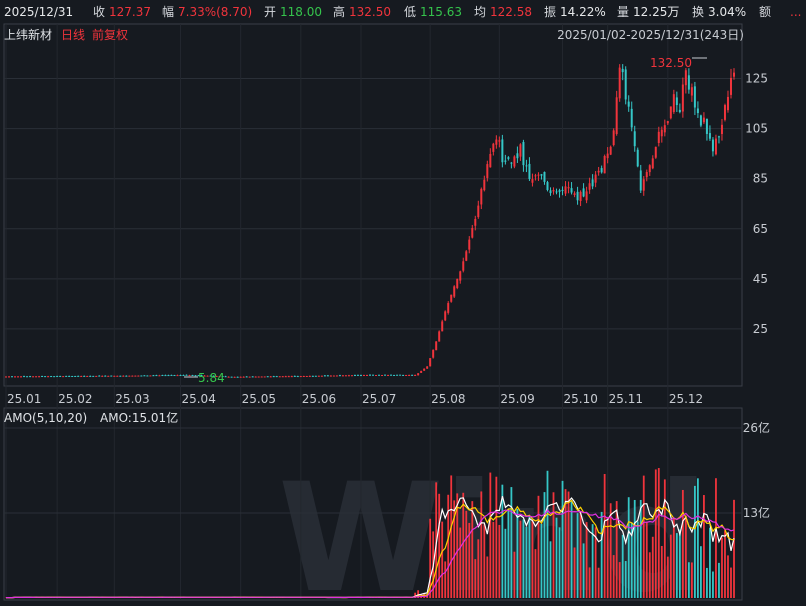 The width and height of the screenshot is (806, 606). What do you see at coordinates (45, 418) in the screenshot?
I see `amo-label: AMO(5,10,20)` at bounding box center [45, 418].